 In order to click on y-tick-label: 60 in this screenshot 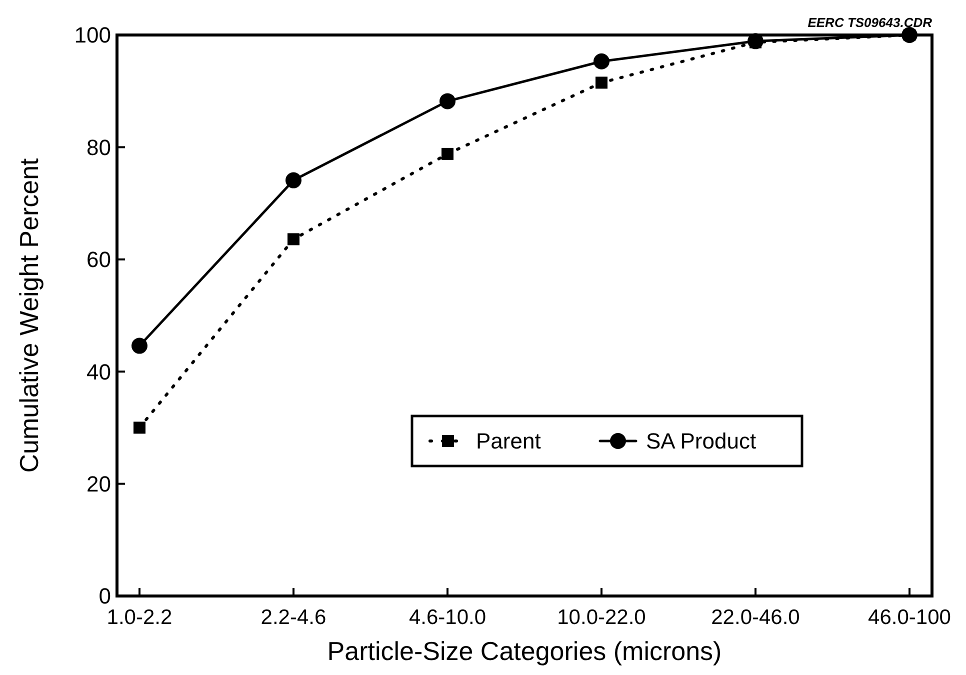, I will do `click(98, 259)`.